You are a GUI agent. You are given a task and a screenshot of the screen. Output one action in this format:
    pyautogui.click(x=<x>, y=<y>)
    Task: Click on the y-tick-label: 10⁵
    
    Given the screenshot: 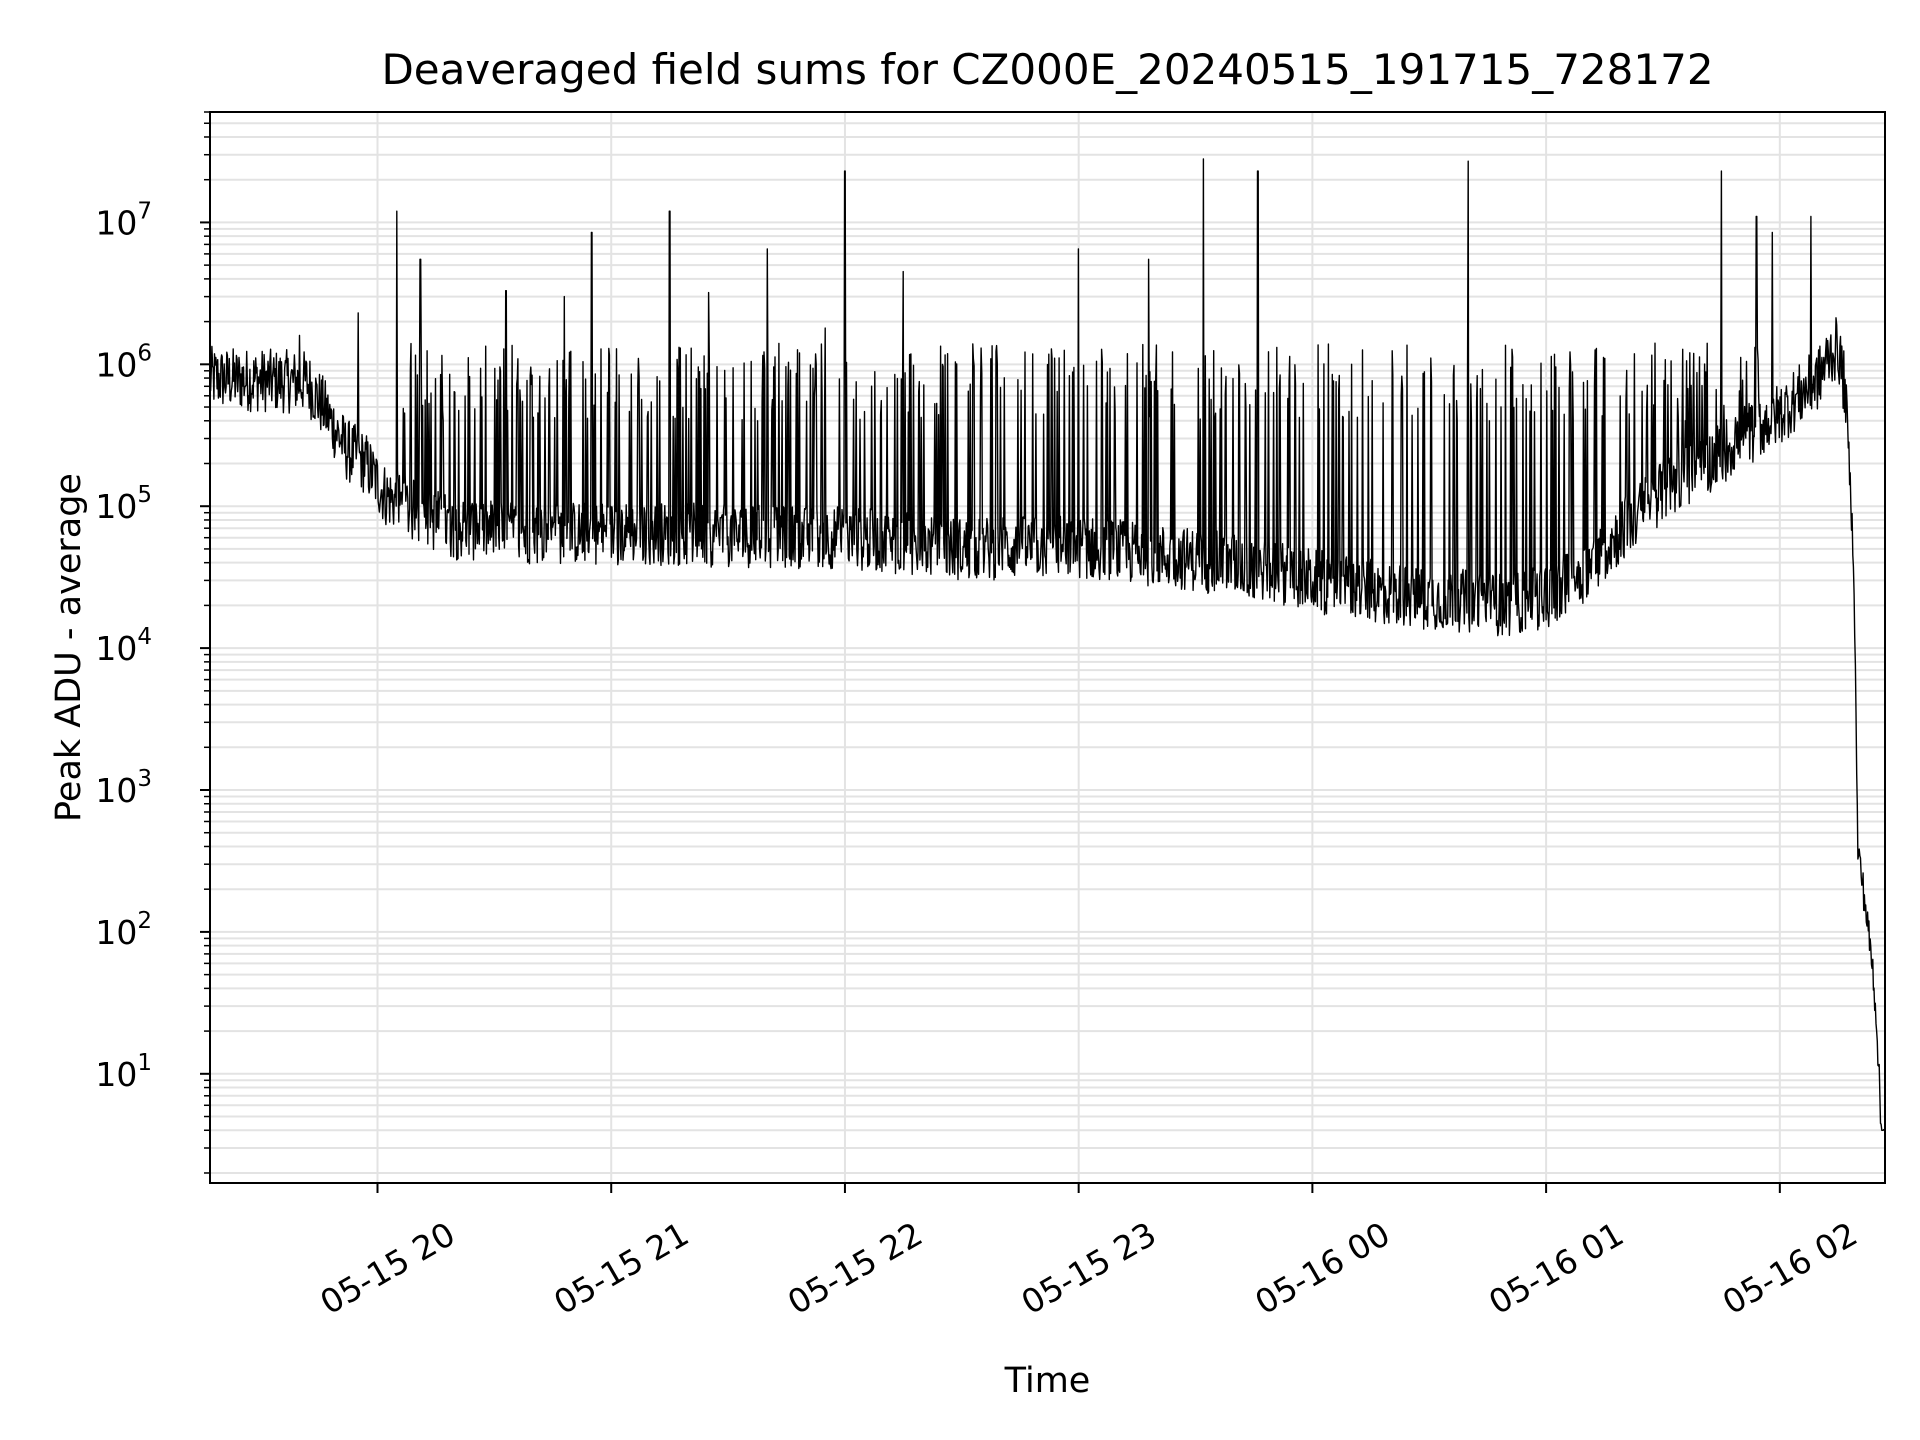 What is the action you would take?
    pyautogui.click(x=123, y=504)
    